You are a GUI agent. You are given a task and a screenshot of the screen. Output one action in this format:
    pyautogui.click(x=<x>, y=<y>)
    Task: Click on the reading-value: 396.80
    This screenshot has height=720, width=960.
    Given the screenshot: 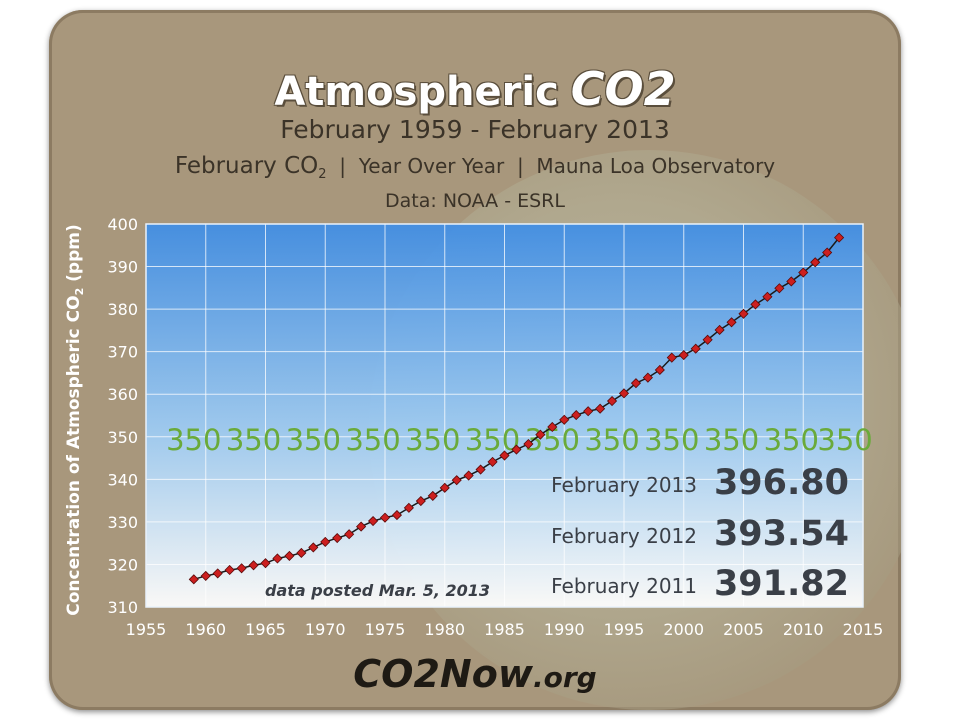 What is the action you would take?
    pyautogui.click(x=781, y=483)
    